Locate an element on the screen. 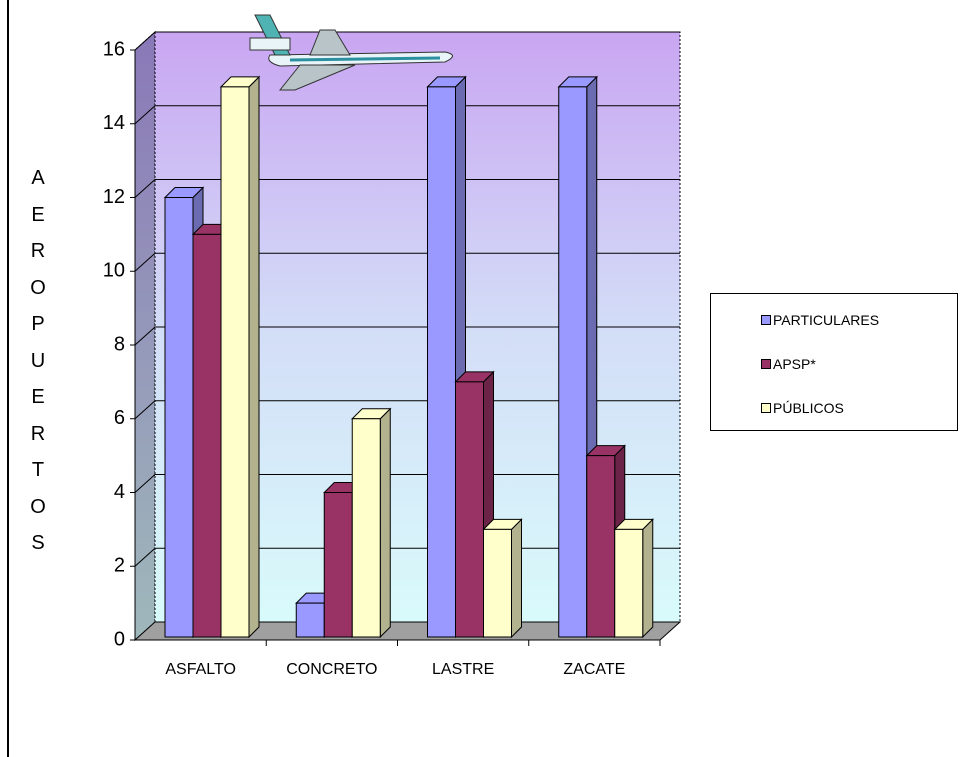  legend-label: PÚBLICOS is located at coordinates (808, 408).